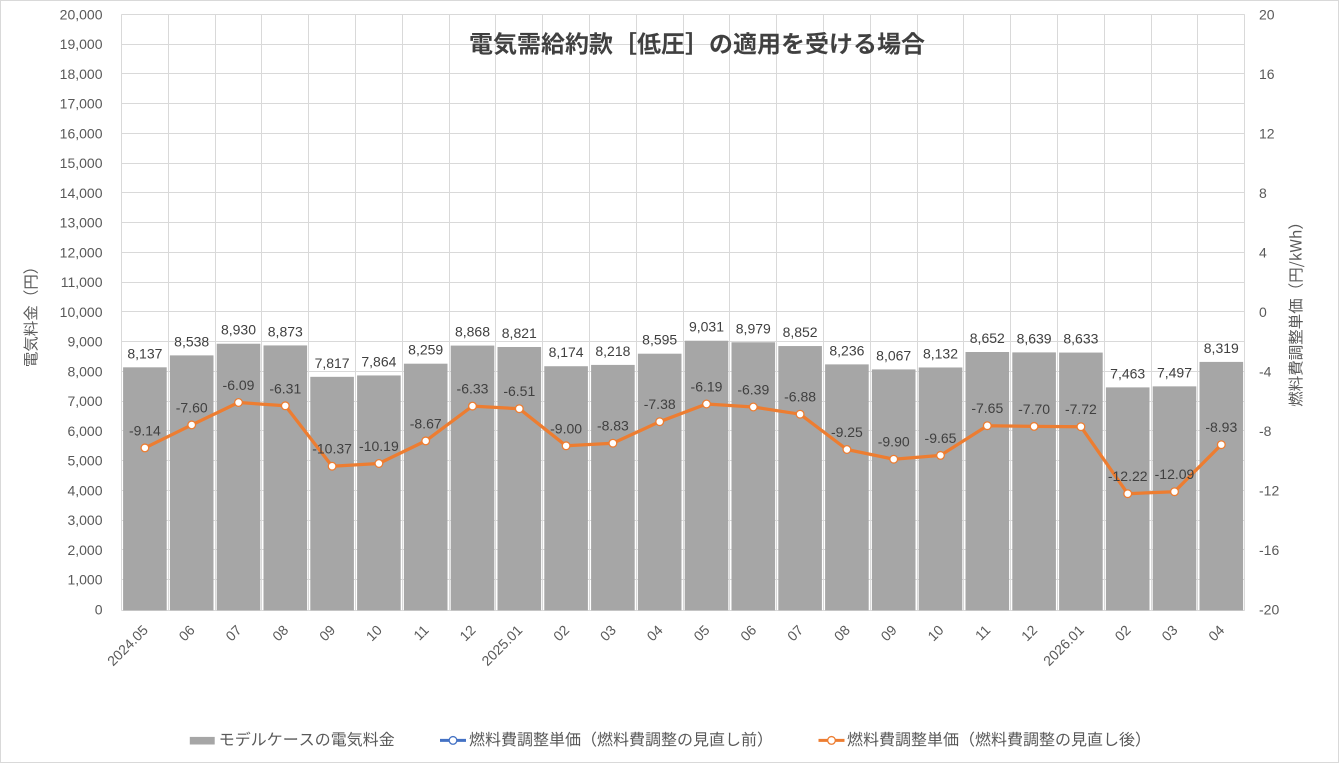 This screenshot has width=1339, height=768. What do you see at coordinates (846, 350) in the screenshot?
I see `svg-text: 8,236` at bounding box center [846, 350].